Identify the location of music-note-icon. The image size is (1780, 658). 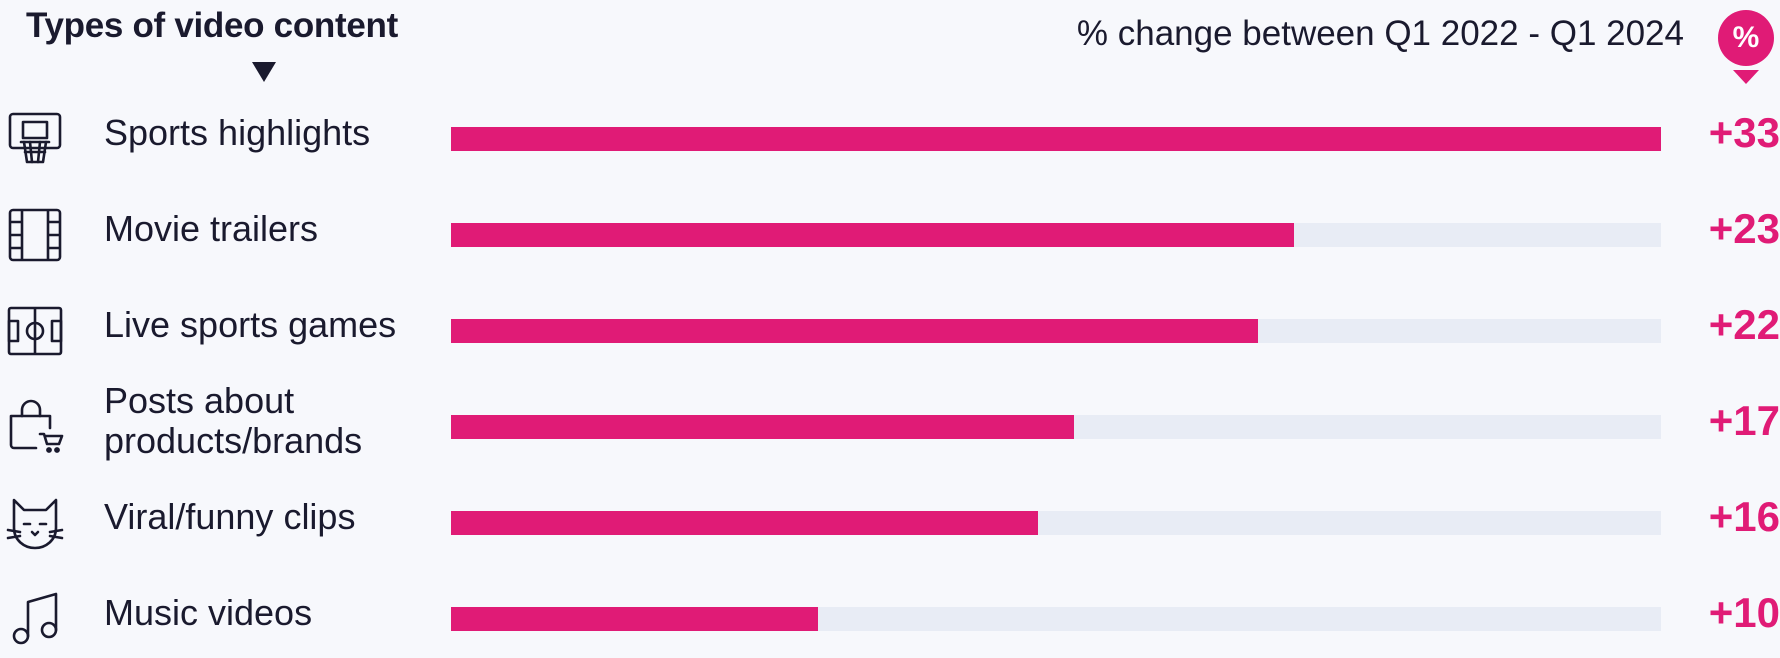
(35, 619).